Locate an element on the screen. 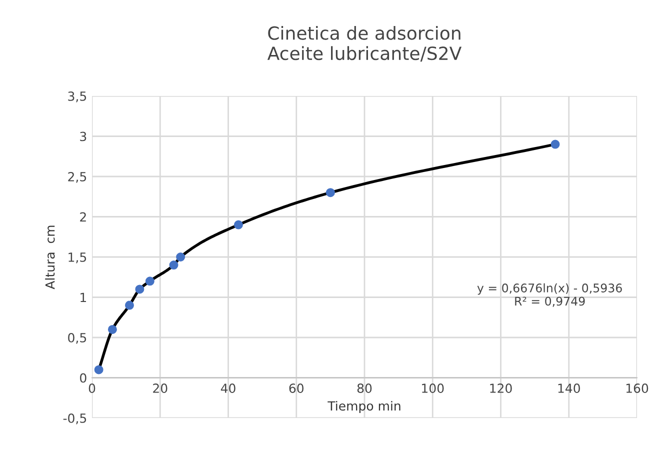 Image resolution: width=656 pixels, height=457 pixels. x-tick-label: 120 is located at coordinates (501, 388).